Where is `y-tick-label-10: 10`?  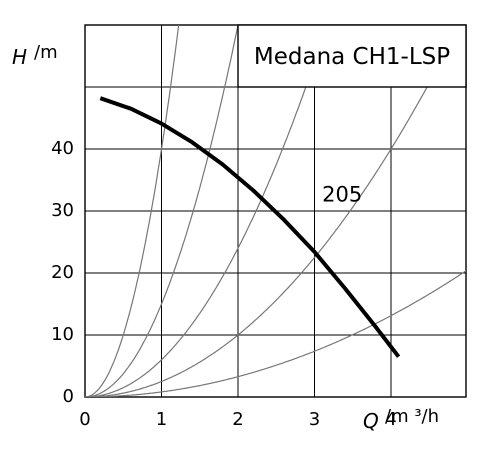
y-tick-label-10: 10 is located at coordinates (62, 334).